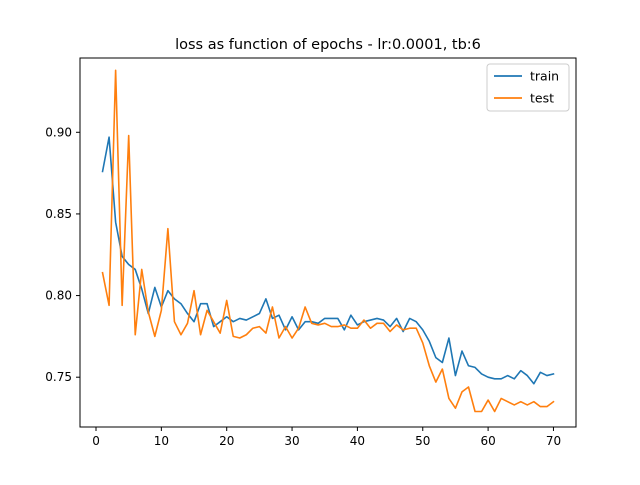 The width and height of the screenshot is (640, 485). I want to click on y-tick-label: 0.75, so click(58, 377).